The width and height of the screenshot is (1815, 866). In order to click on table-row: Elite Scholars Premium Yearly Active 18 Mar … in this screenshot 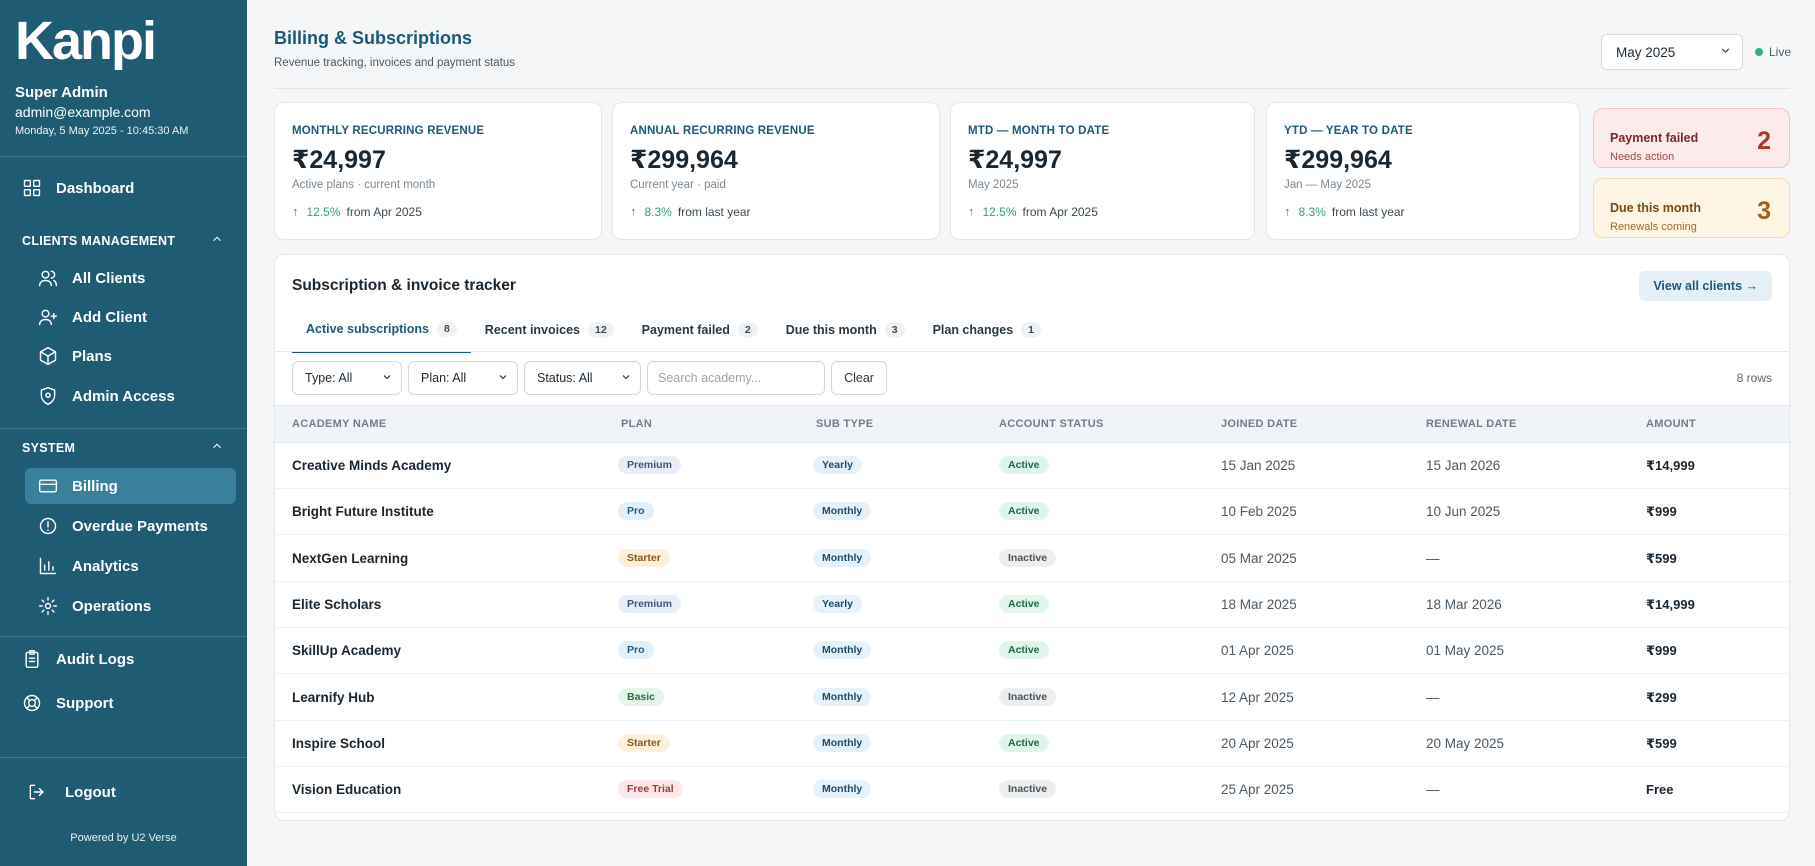, I will do `click(1032, 605)`.